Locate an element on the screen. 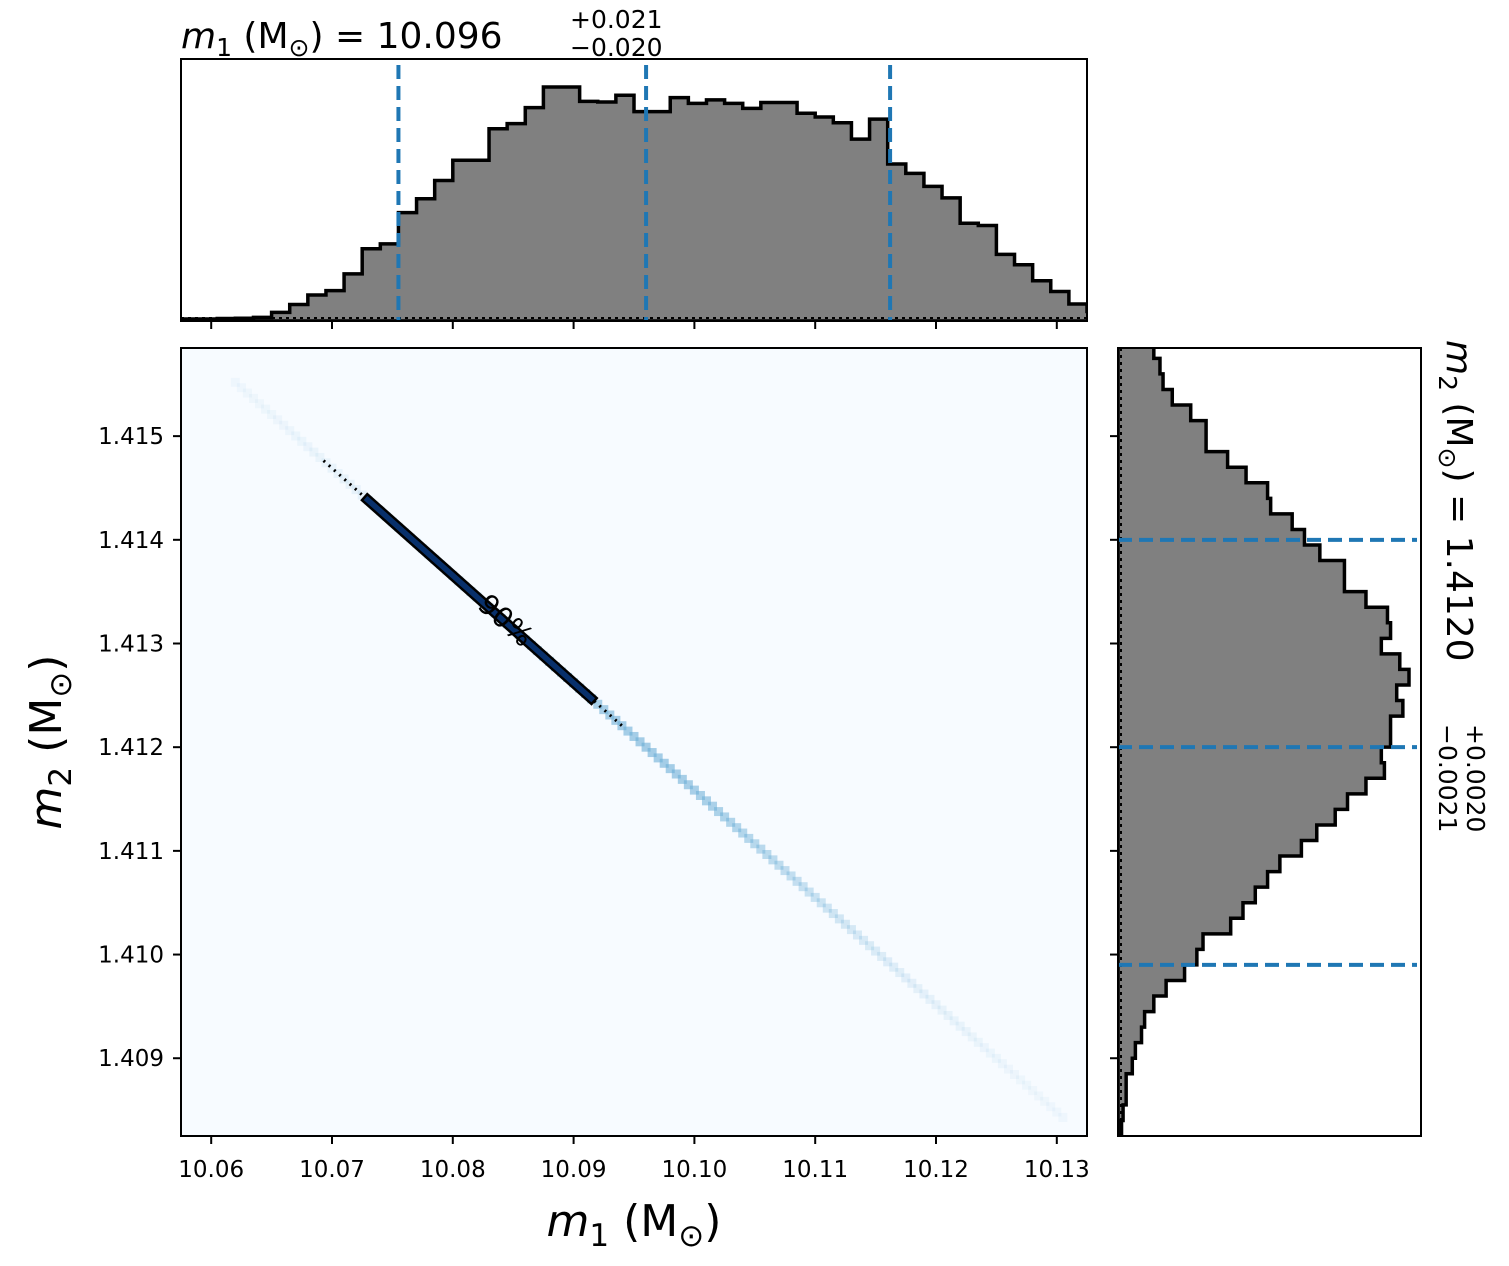 This screenshot has height=1266, width=1509. m1-title: m1 (M⊙) = 10.096 is located at coordinates (342, 39).